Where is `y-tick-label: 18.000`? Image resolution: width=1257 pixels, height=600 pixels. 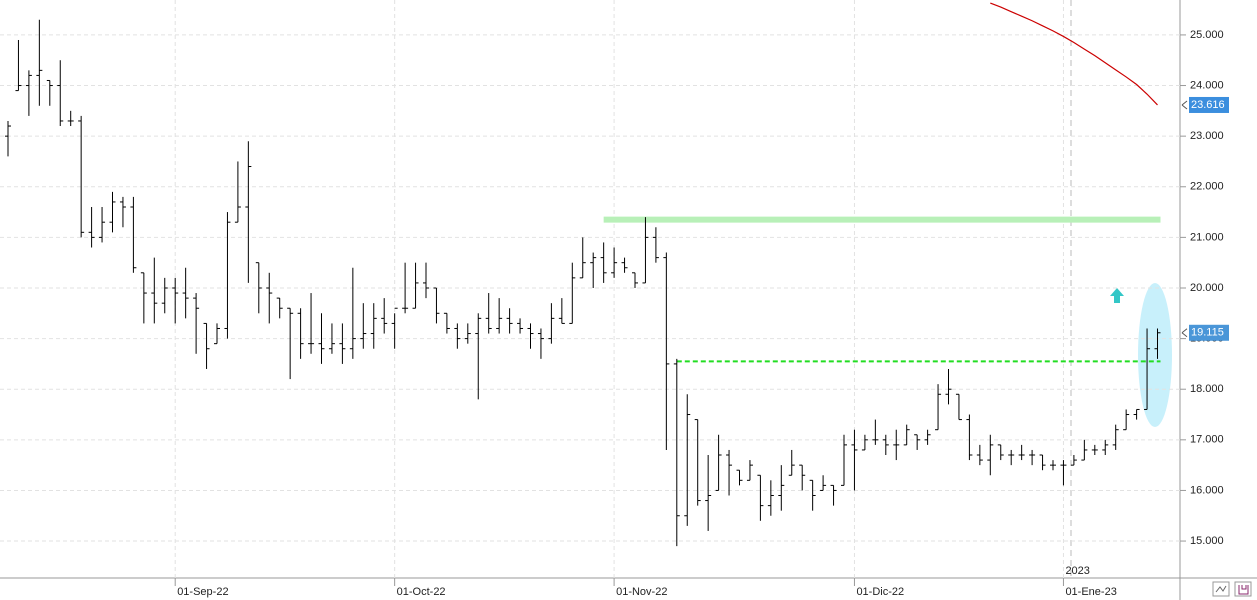
y-tick-label: 18.000 is located at coordinates (1207, 389).